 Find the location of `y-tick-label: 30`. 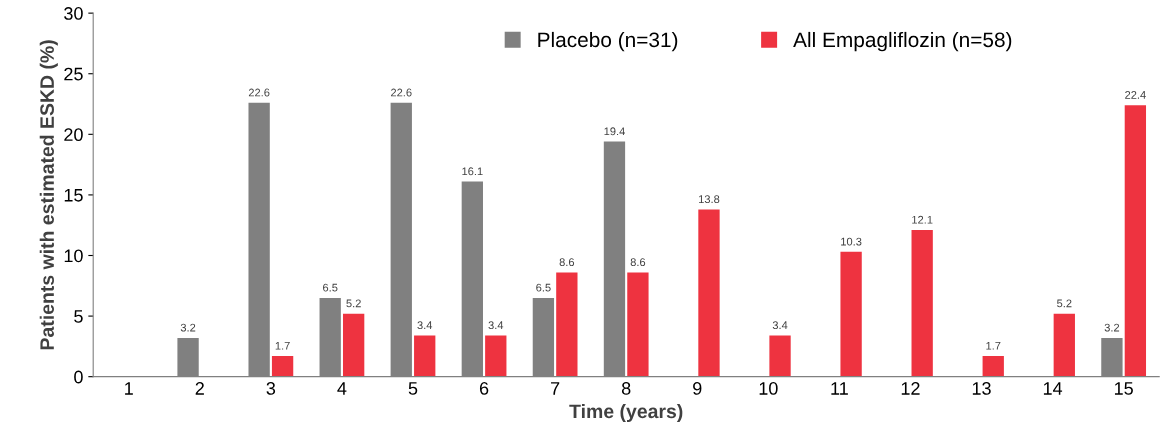

y-tick-label: 30 is located at coordinates (73, 13).